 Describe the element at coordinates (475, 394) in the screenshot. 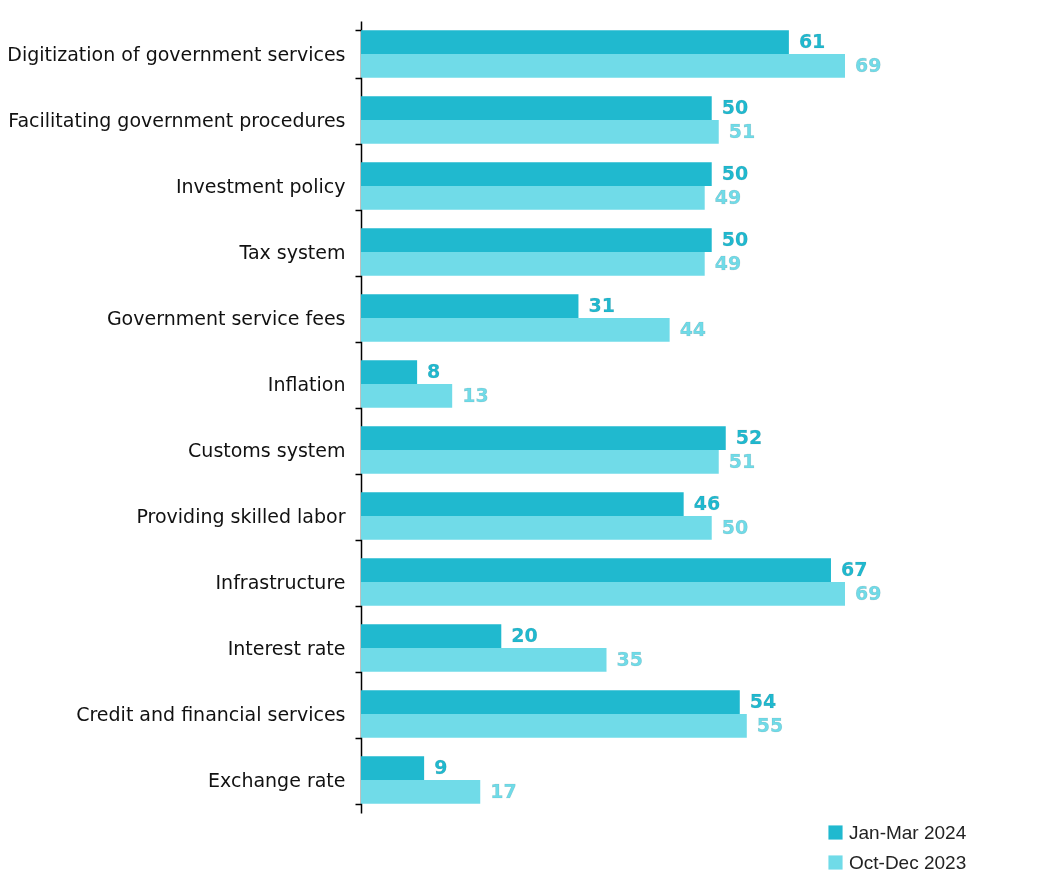

I see `data-label: 13` at that location.